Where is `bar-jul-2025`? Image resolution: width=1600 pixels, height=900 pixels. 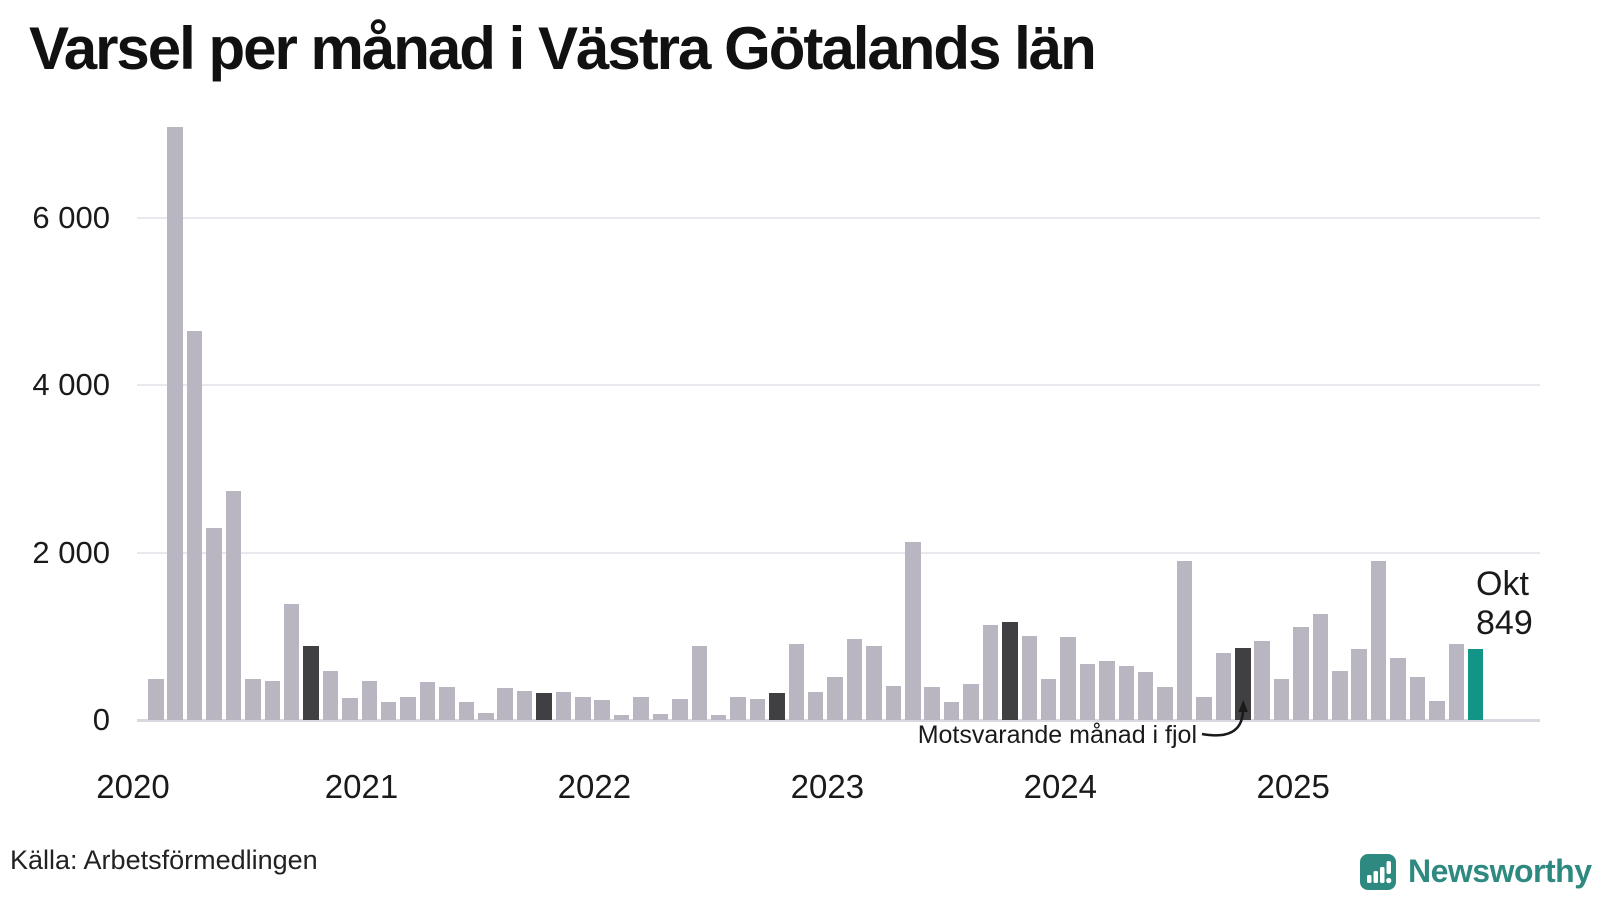
bar-jul-2025 is located at coordinates (1417, 698).